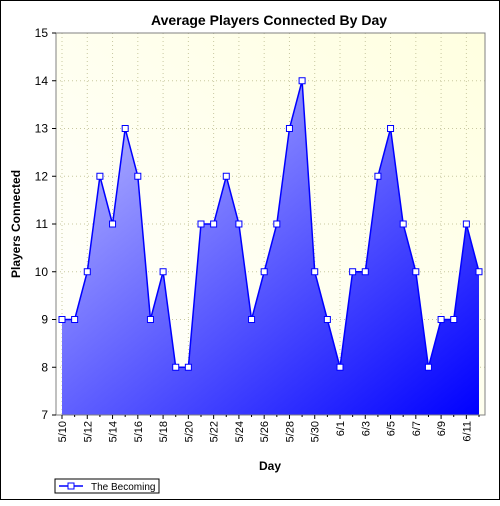 Image resolution: width=500 pixels, height=506 pixels. Describe the element at coordinates (442, 428) in the screenshot. I see `x-tick-label: 6/9` at that location.